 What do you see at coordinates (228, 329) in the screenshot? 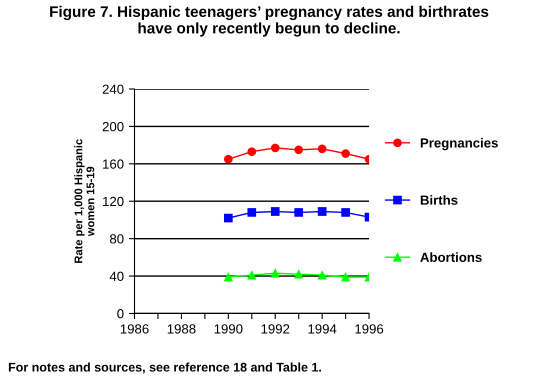
I see `x-tick-label: 1990` at bounding box center [228, 329].